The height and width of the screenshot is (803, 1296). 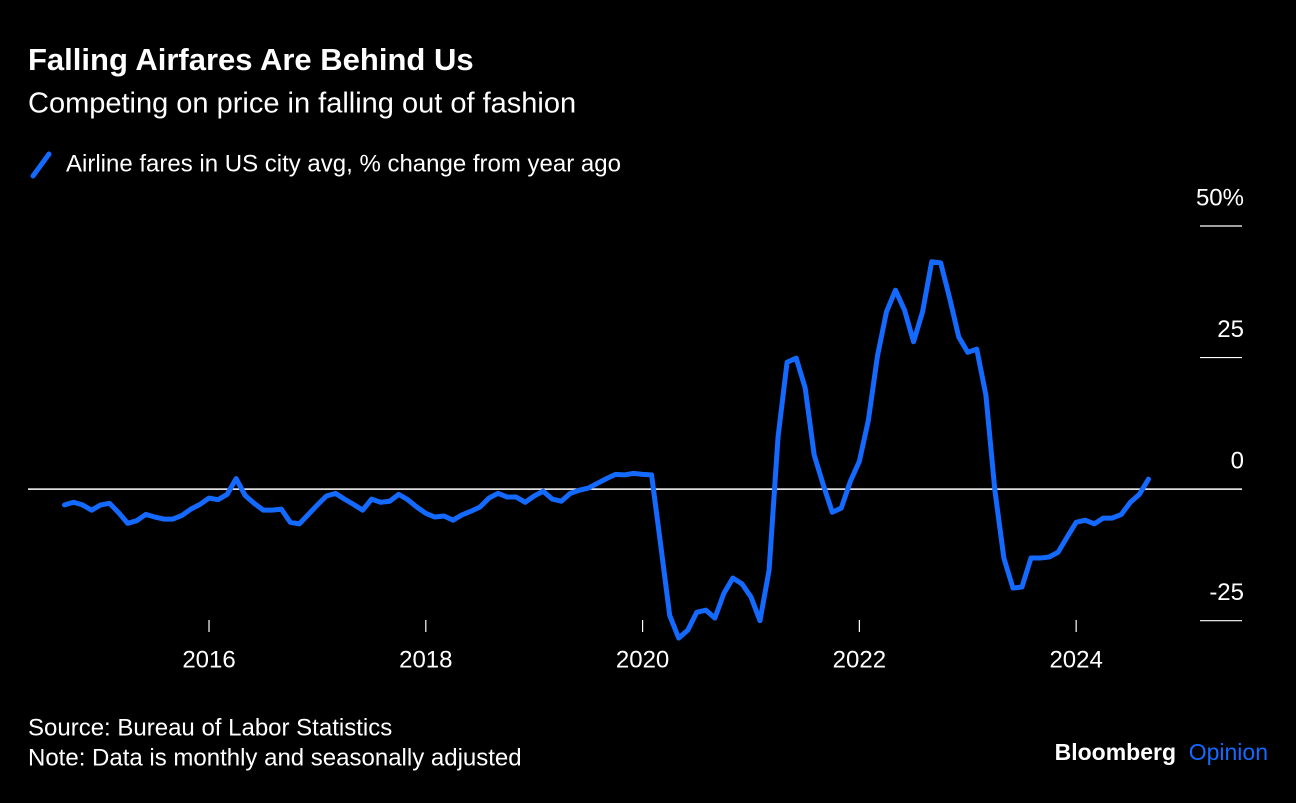 What do you see at coordinates (210, 727) in the screenshot?
I see `source: Source: Bureau of Labor Statistics` at bounding box center [210, 727].